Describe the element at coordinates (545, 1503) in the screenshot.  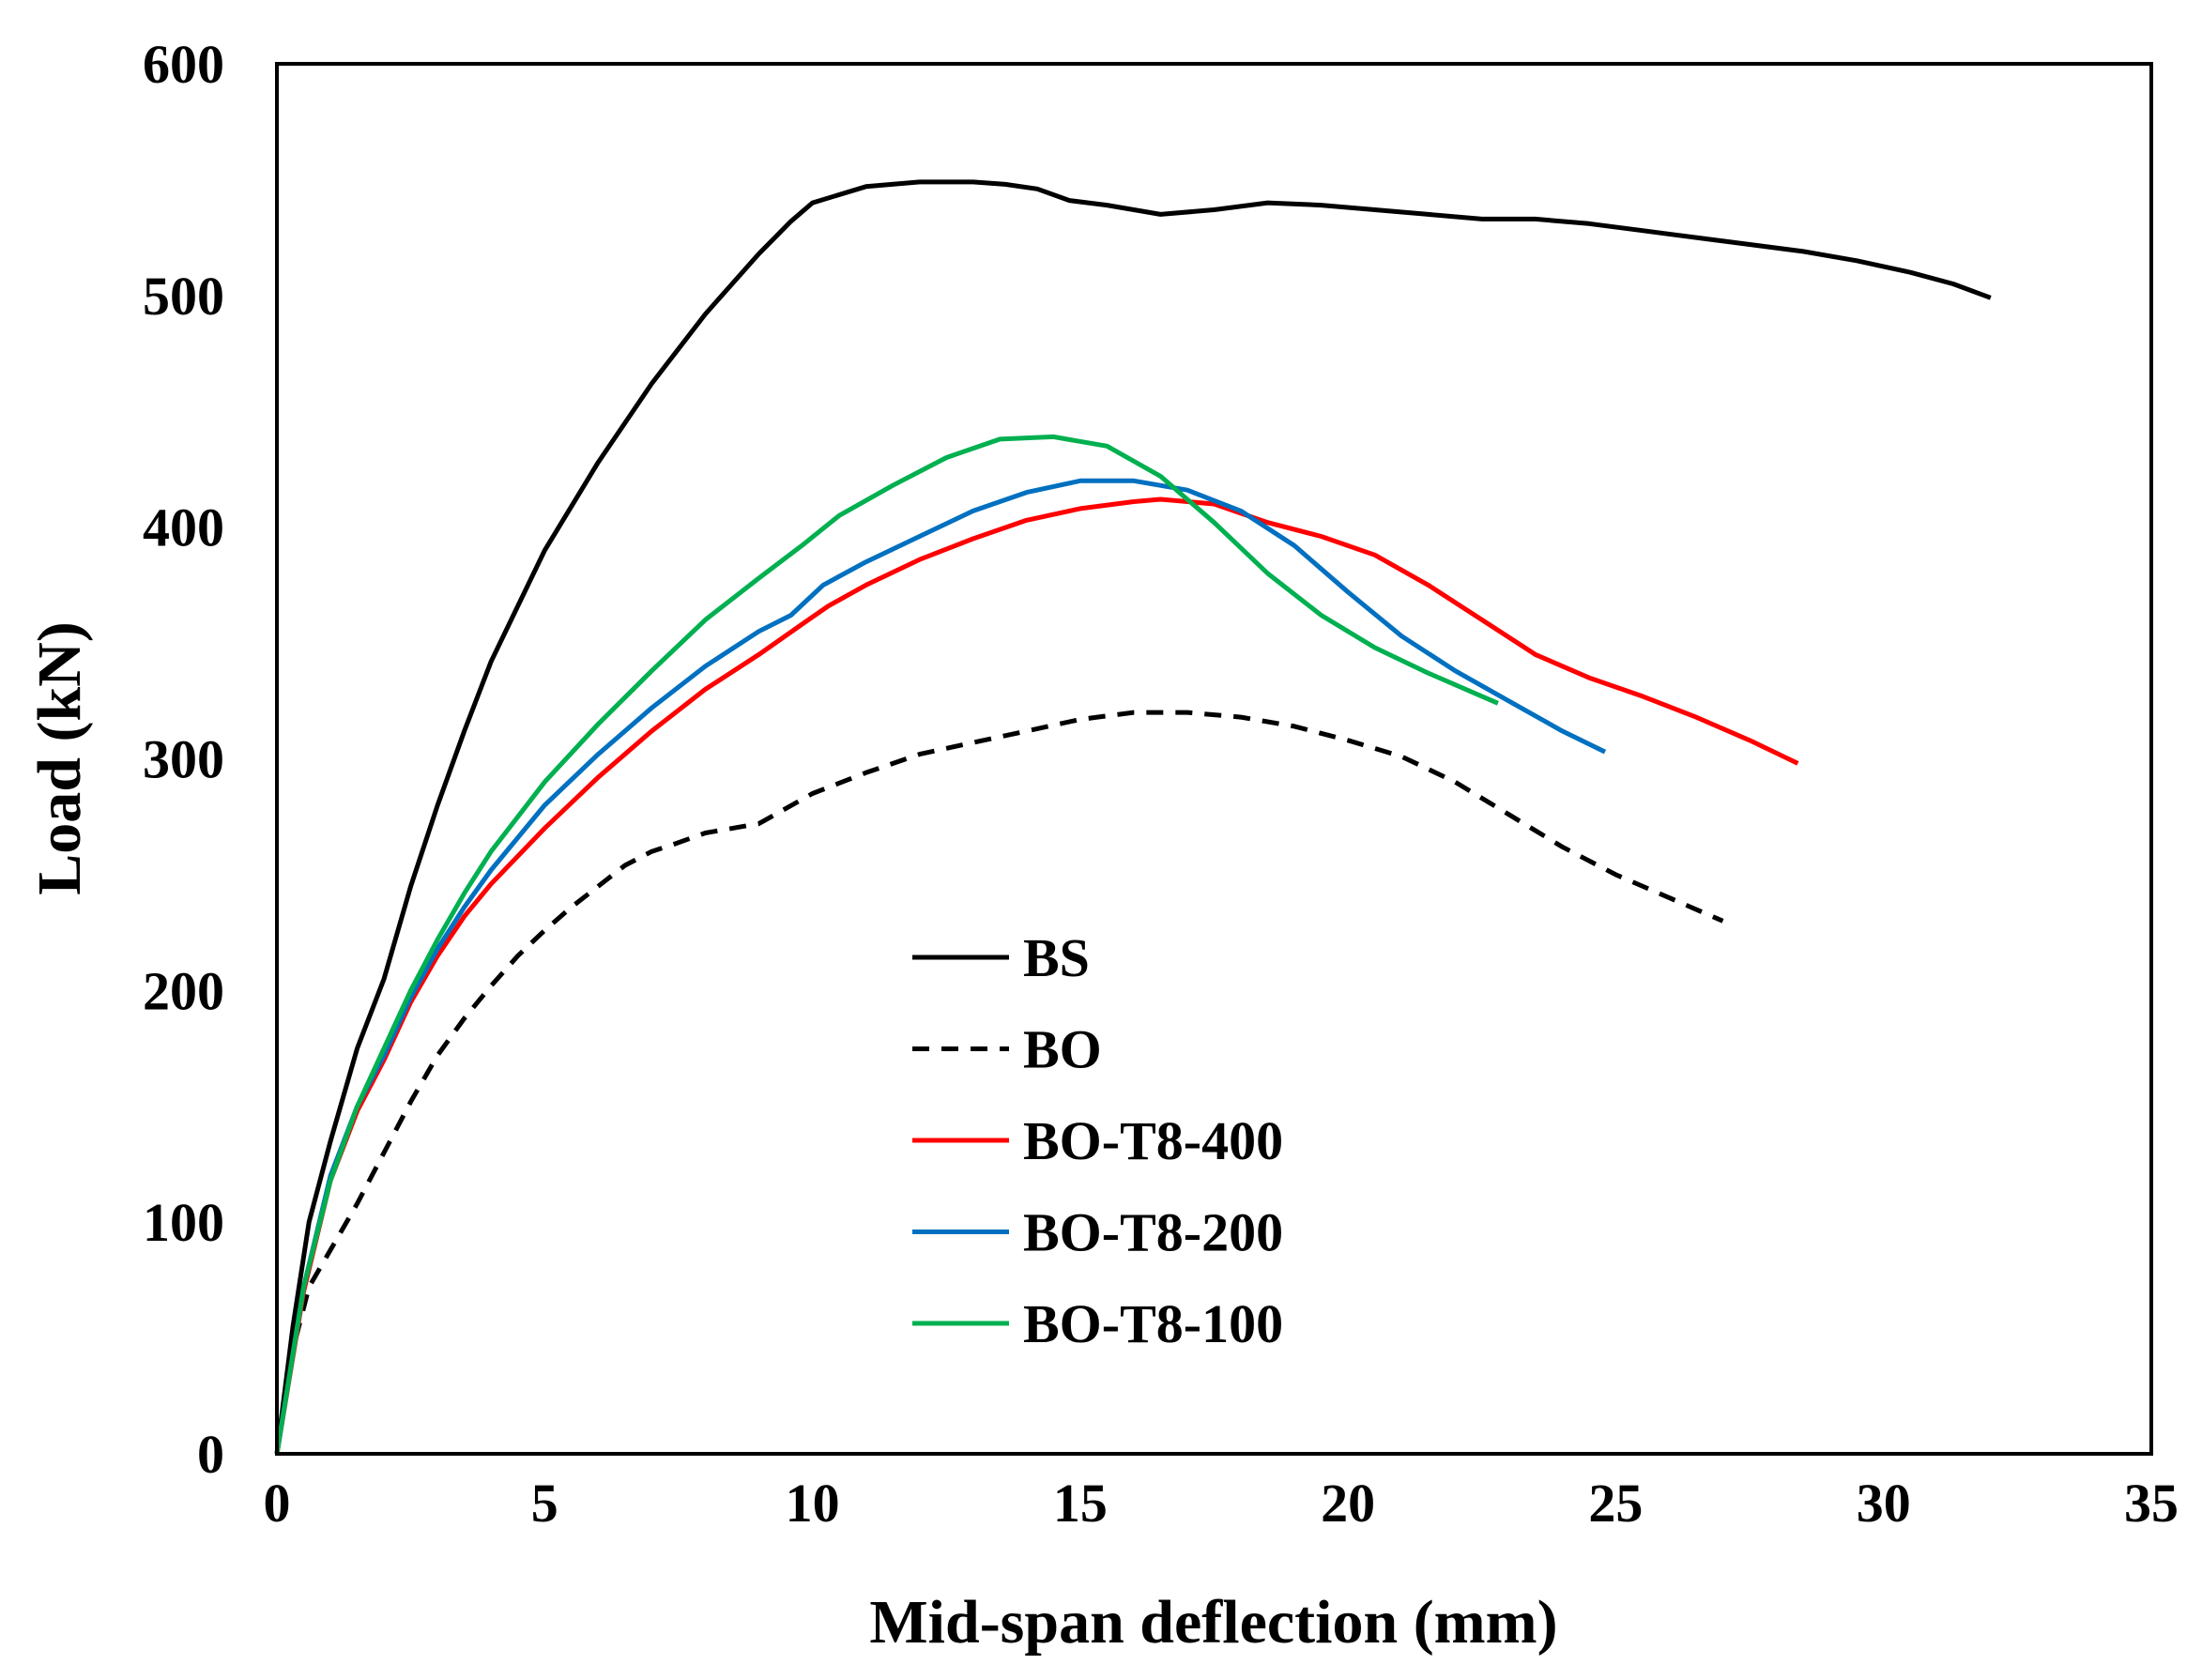
I see `x-tick-label: 5` at that location.